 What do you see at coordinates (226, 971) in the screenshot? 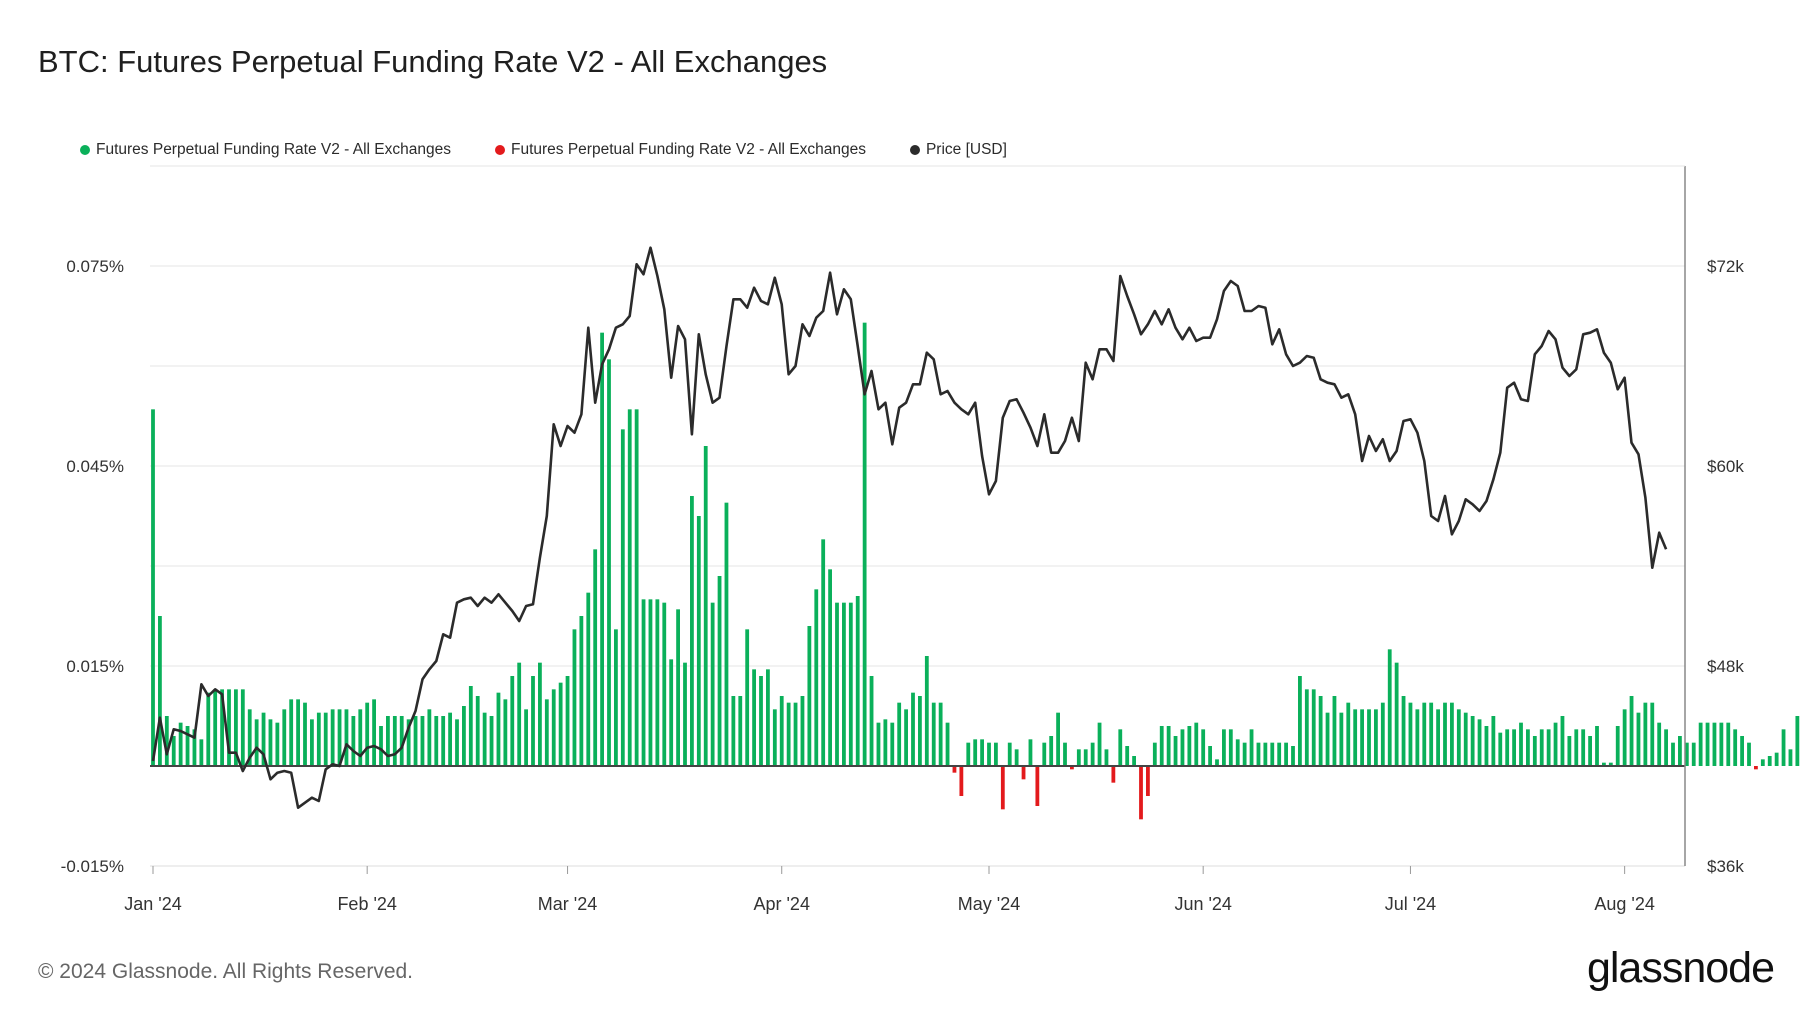
I see `copyright: © 2024 Glassnode. All Rights Reserved.` at bounding box center [226, 971].